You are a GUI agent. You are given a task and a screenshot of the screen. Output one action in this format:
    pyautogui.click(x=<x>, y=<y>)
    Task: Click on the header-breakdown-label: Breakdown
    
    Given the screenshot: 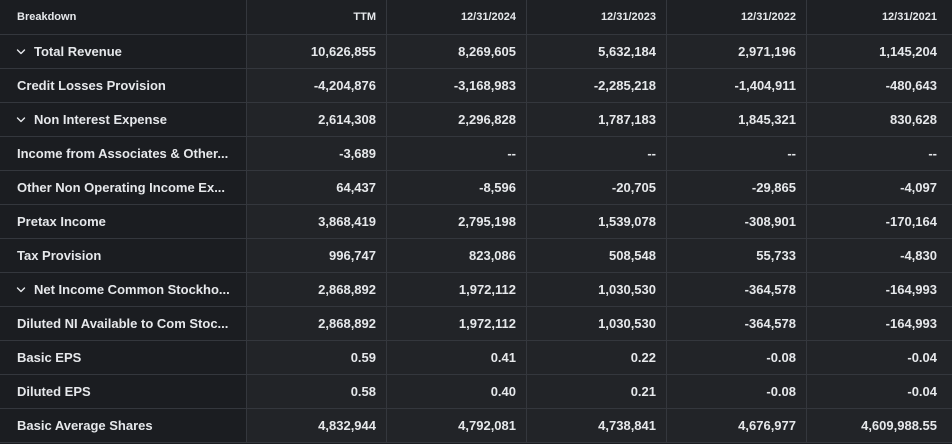 What is the action you would take?
    pyautogui.click(x=47, y=17)
    